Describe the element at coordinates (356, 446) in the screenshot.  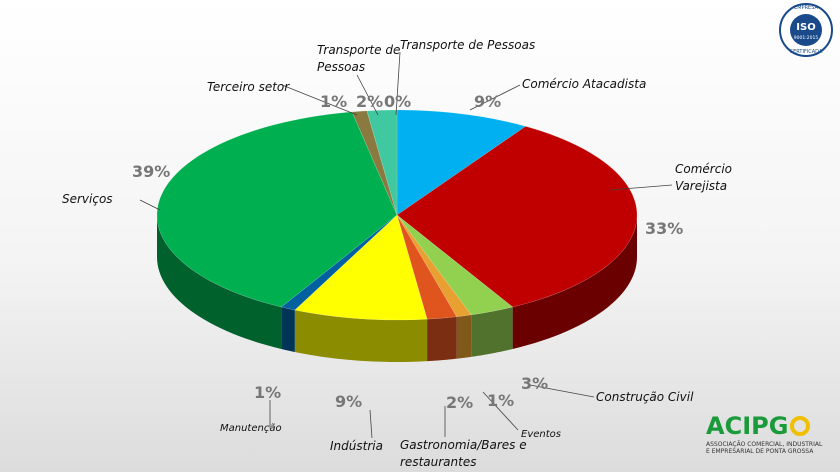
I see `category-label: Indústria` at that location.